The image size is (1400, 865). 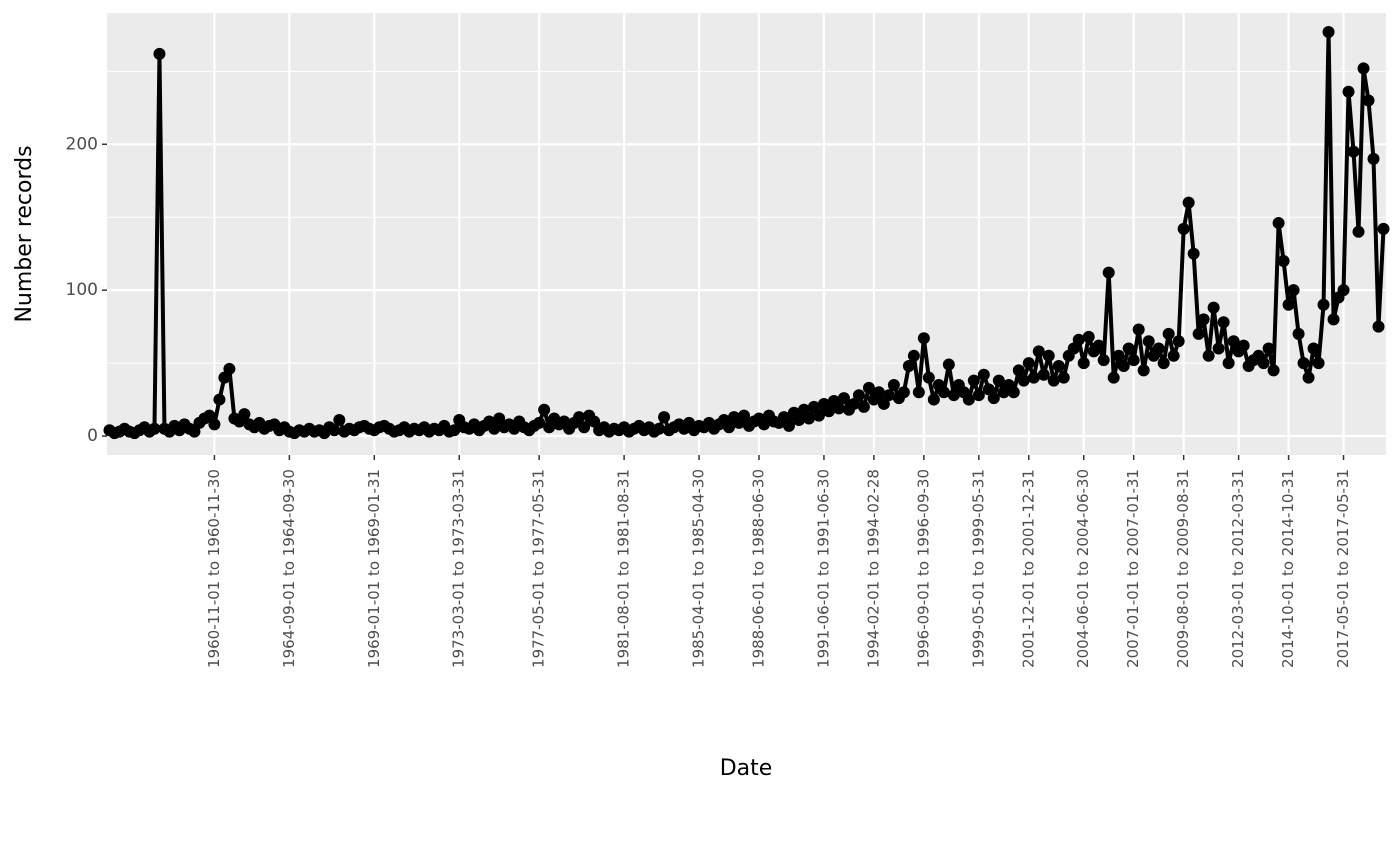 What do you see at coordinates (1288, 568) in the screenshot?
I see `x-tick-label: 2014-10-01 to 2014-10-31` at bounding box center [1288, 568].